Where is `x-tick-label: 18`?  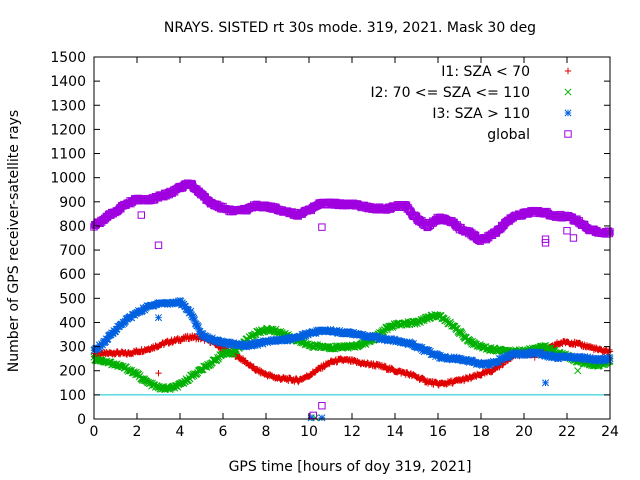 x-tick-label: 18 is located at coordinates (481, 432).